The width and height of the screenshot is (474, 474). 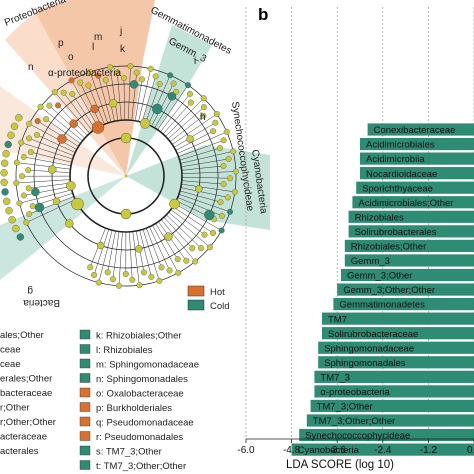 I want to click on x-axis-ticks: -6.0 -4.8 -3.6 -2.4 -1.2 0.0, so click(x=355, y=447).